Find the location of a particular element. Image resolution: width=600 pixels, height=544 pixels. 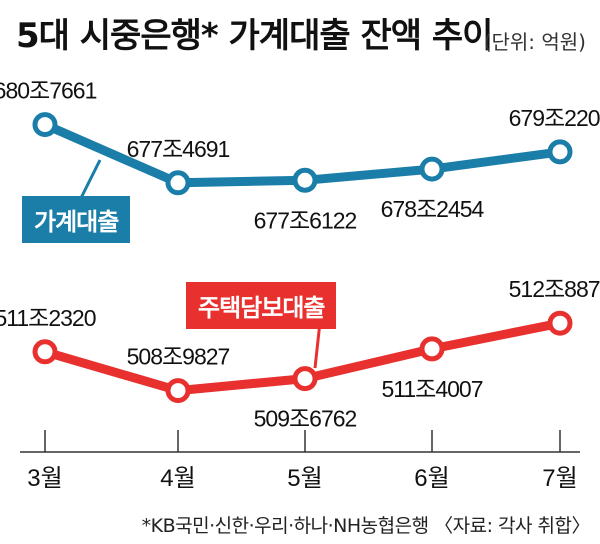

series-tag-mortgage: 주택담보대출 is located at coordinates (261, 305).